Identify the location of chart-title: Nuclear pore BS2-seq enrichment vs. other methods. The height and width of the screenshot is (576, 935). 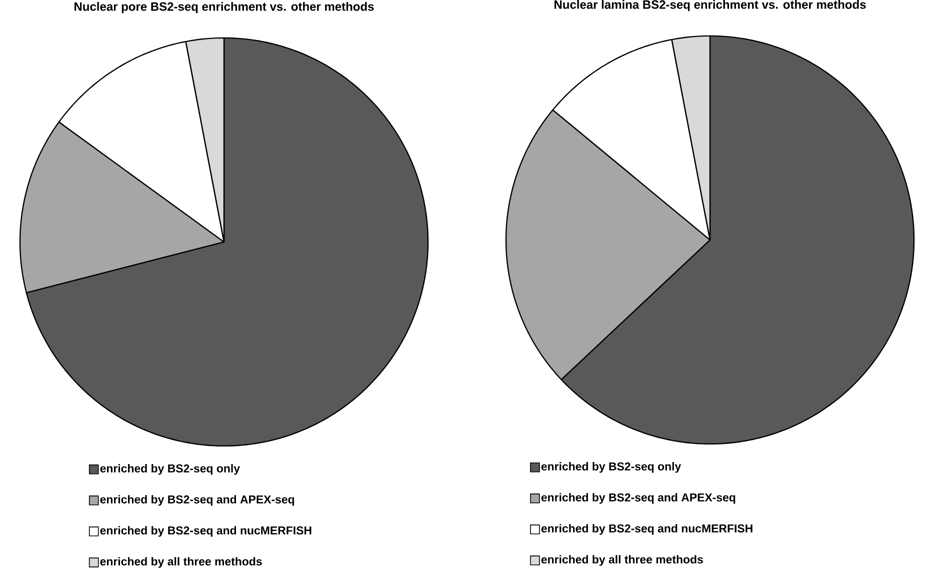
(224, 8).